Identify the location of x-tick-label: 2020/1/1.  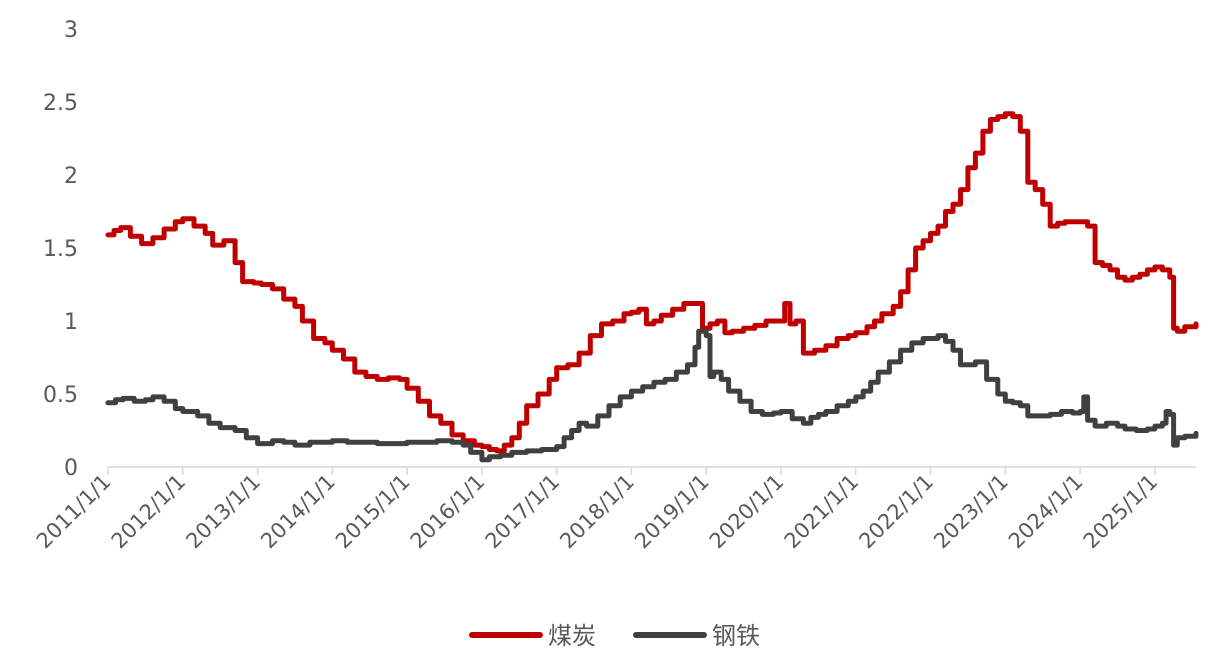
(747, 512).